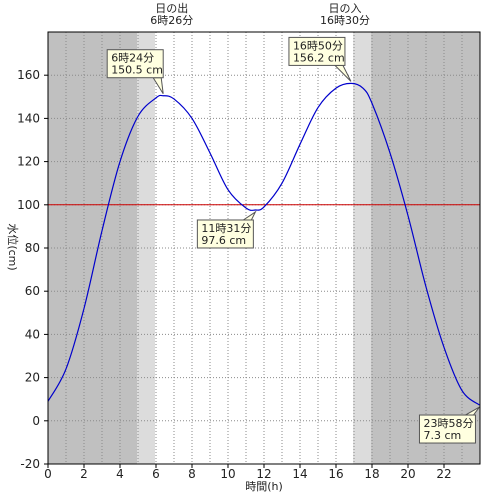 Image resolution: width=496 pixels, height=496 pixels. What do you see at coordinates (371, 474) in the screenshot?
I see `x-tick-label: 18` at bounding box center [371, 474].